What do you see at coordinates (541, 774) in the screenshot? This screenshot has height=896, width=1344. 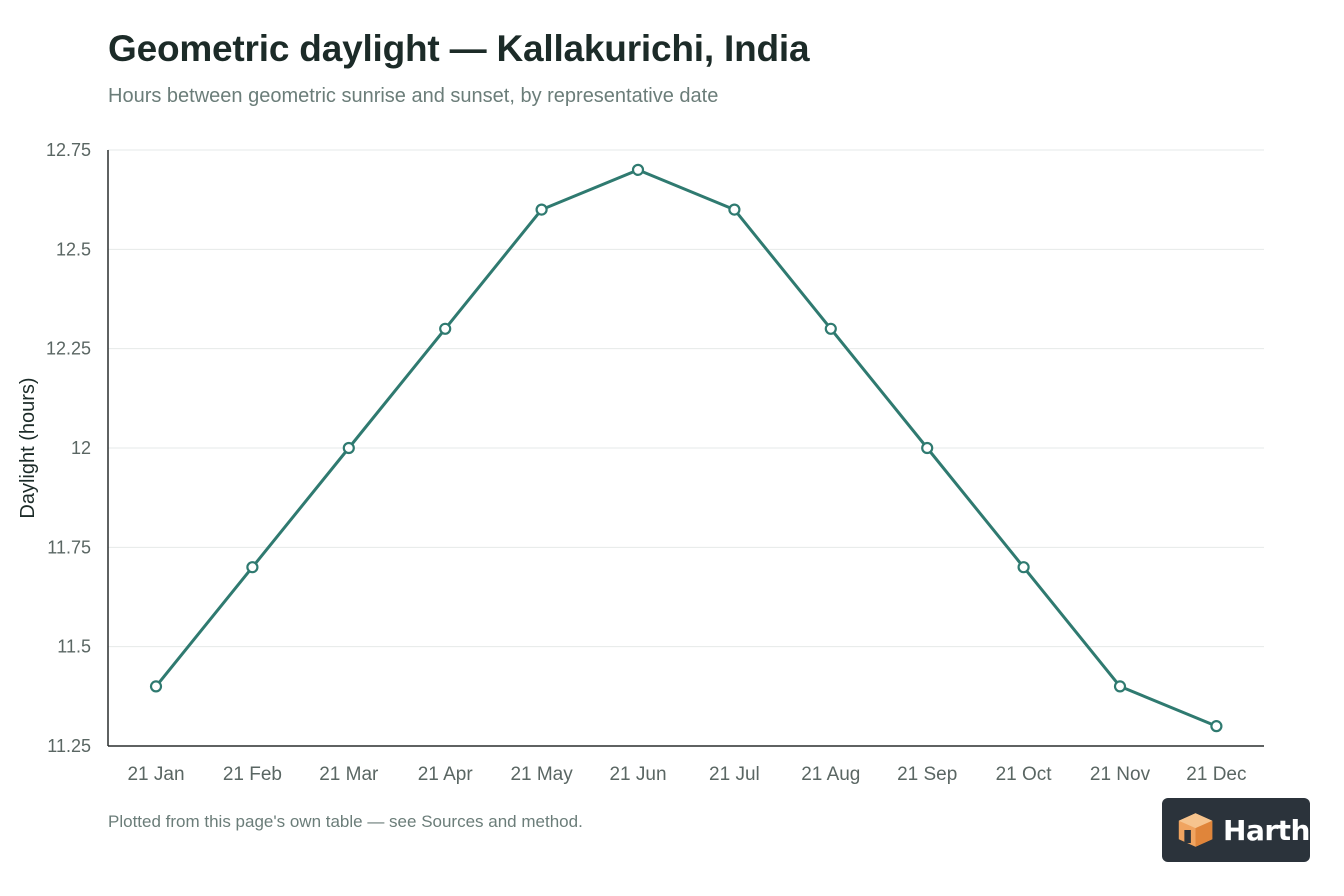 I see `x-tick-label: 21 May` at bounding box center [541, 774].